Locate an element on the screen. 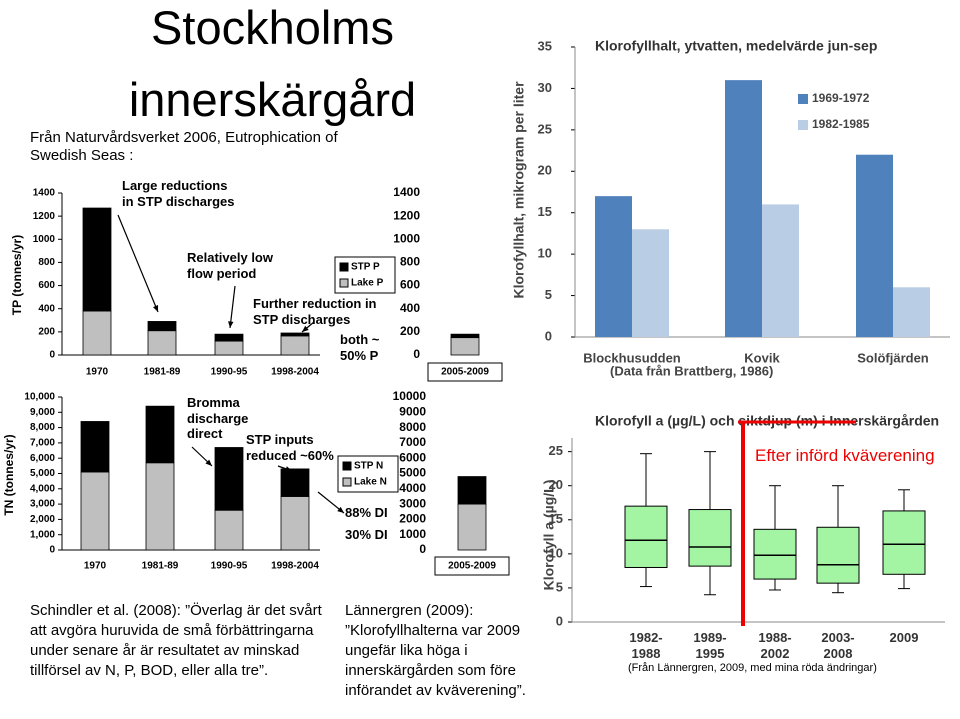 The width and height of the screenshot is (960, 719). y-tick-label: 30 is located at coordinates (545, 87).